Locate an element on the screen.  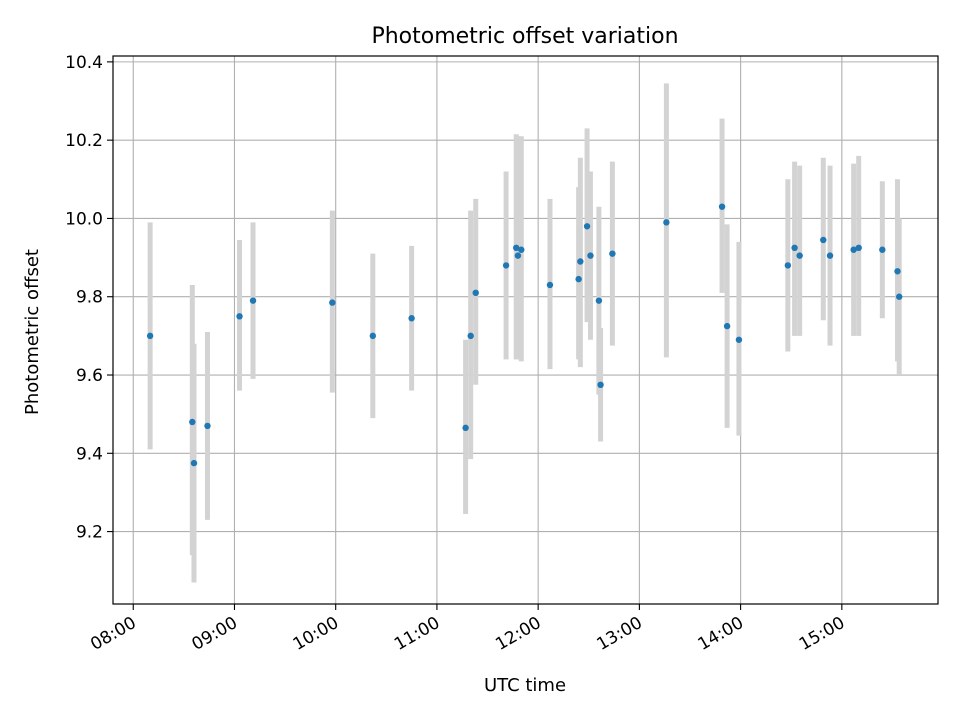
y-tick-label: 10.4 is located at coordinates (84, 63).